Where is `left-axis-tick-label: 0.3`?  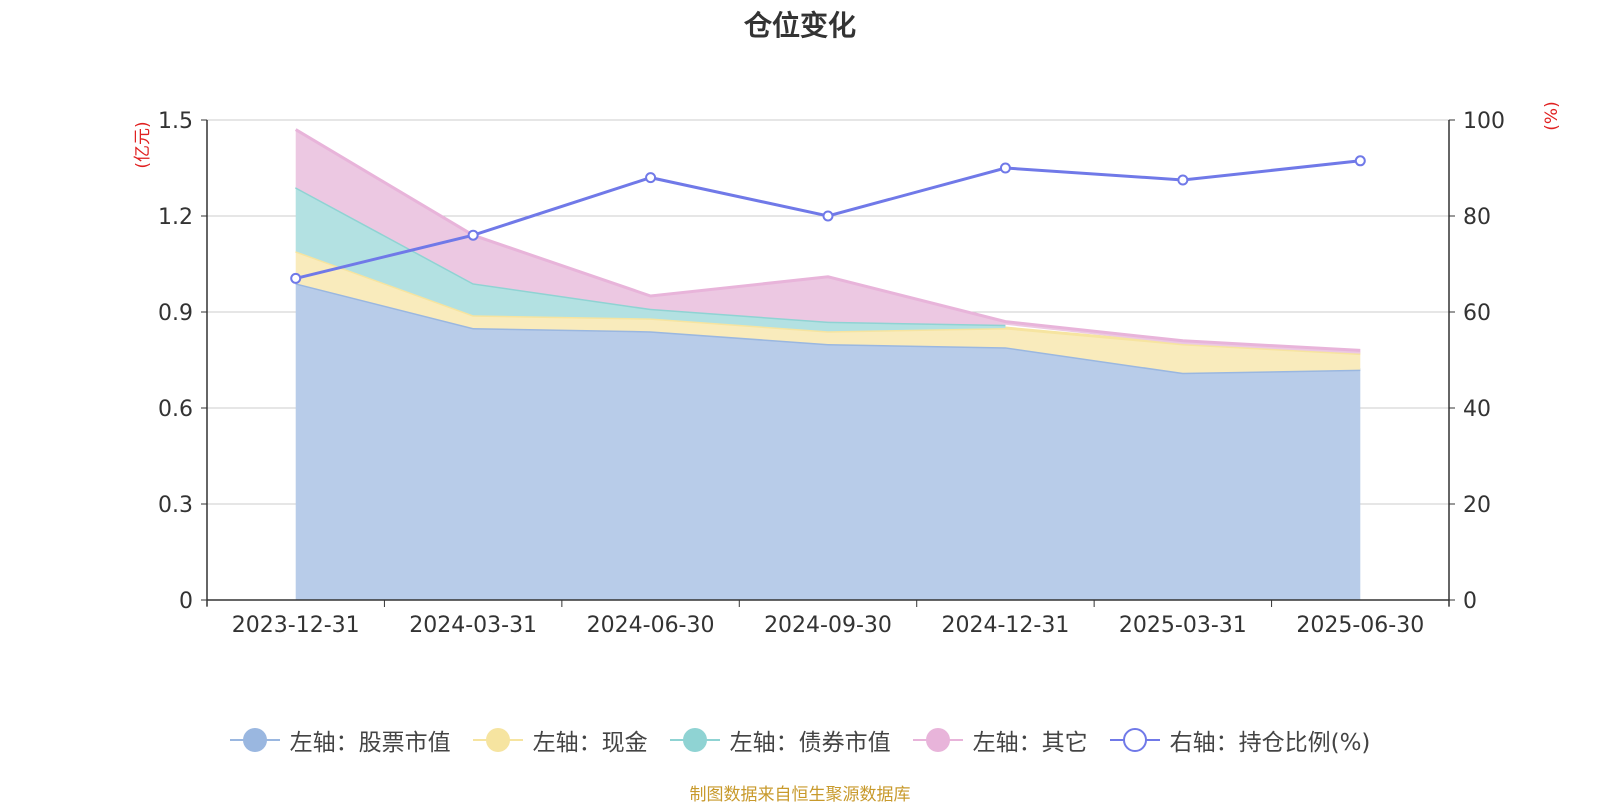
left-axis-tick-label: 0.3 is located at coordinates (175, 505).